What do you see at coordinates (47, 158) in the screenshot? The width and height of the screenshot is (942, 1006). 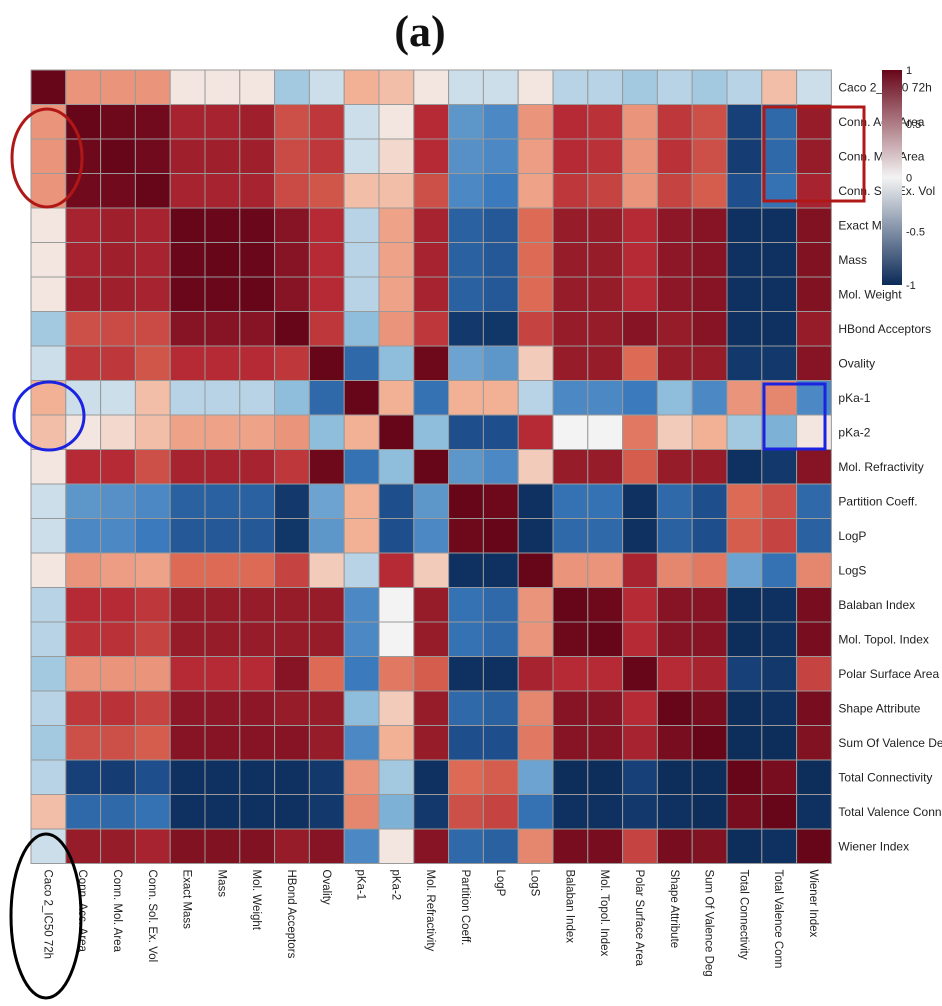 I see `red-circle-annotation` at bounding box center [47, 158].